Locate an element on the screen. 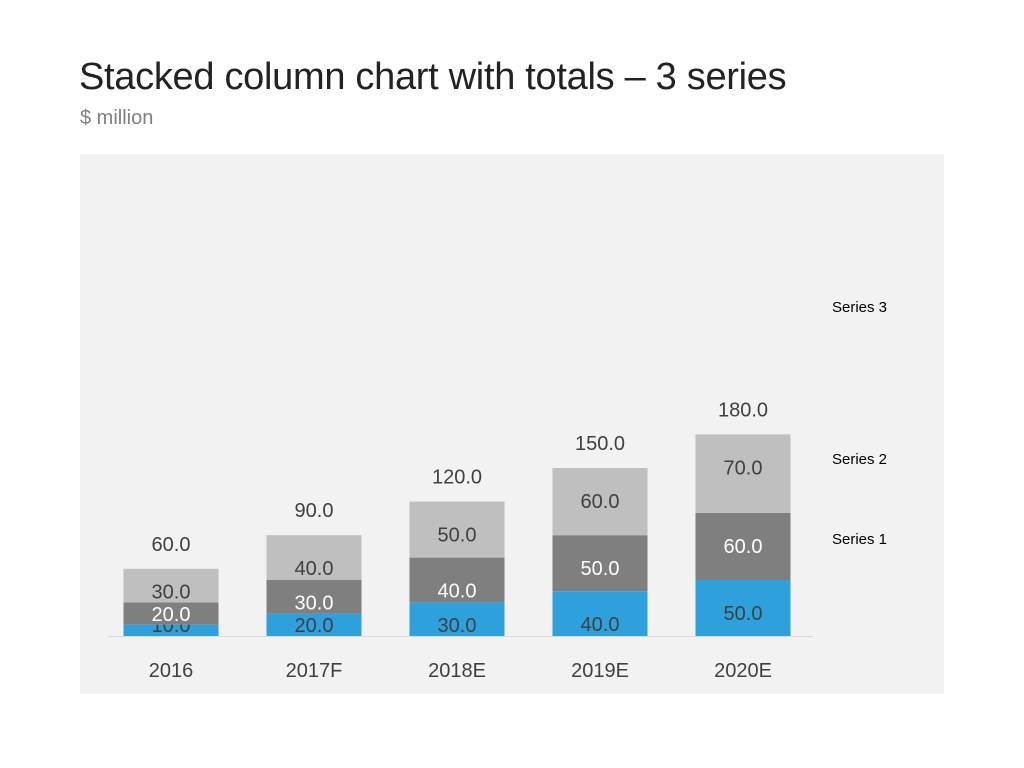 The height and width of the screenshot is (768, 1024). bar-series1-2018E is located at coordinates (457, 619).